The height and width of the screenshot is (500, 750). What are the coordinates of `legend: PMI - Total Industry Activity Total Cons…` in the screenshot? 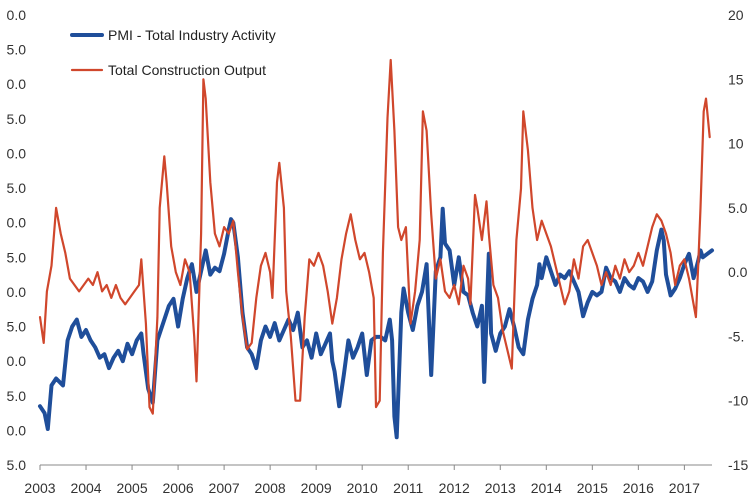 It's located at (173, 52).